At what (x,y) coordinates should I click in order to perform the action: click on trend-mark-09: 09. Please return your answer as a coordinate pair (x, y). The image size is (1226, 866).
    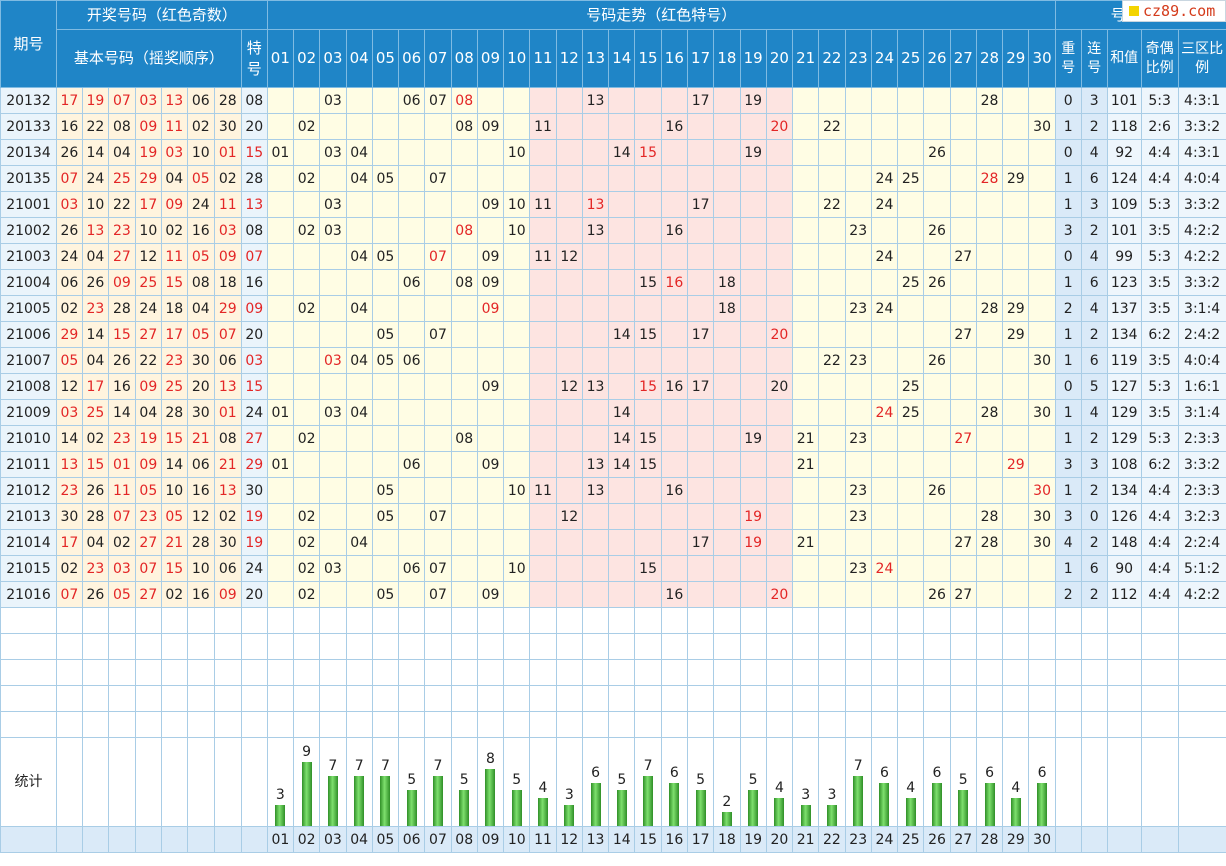
    Looking at the image, I should click on (490, 282).